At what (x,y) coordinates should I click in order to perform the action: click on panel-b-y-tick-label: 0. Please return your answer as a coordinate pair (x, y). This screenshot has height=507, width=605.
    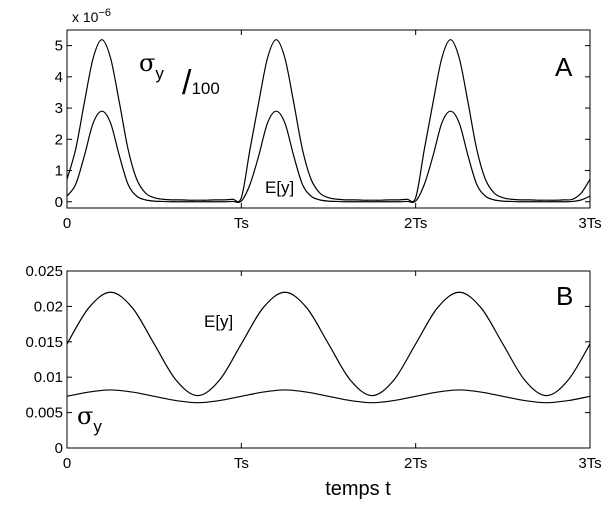
    Looking at the image, I should click on (59, 448).